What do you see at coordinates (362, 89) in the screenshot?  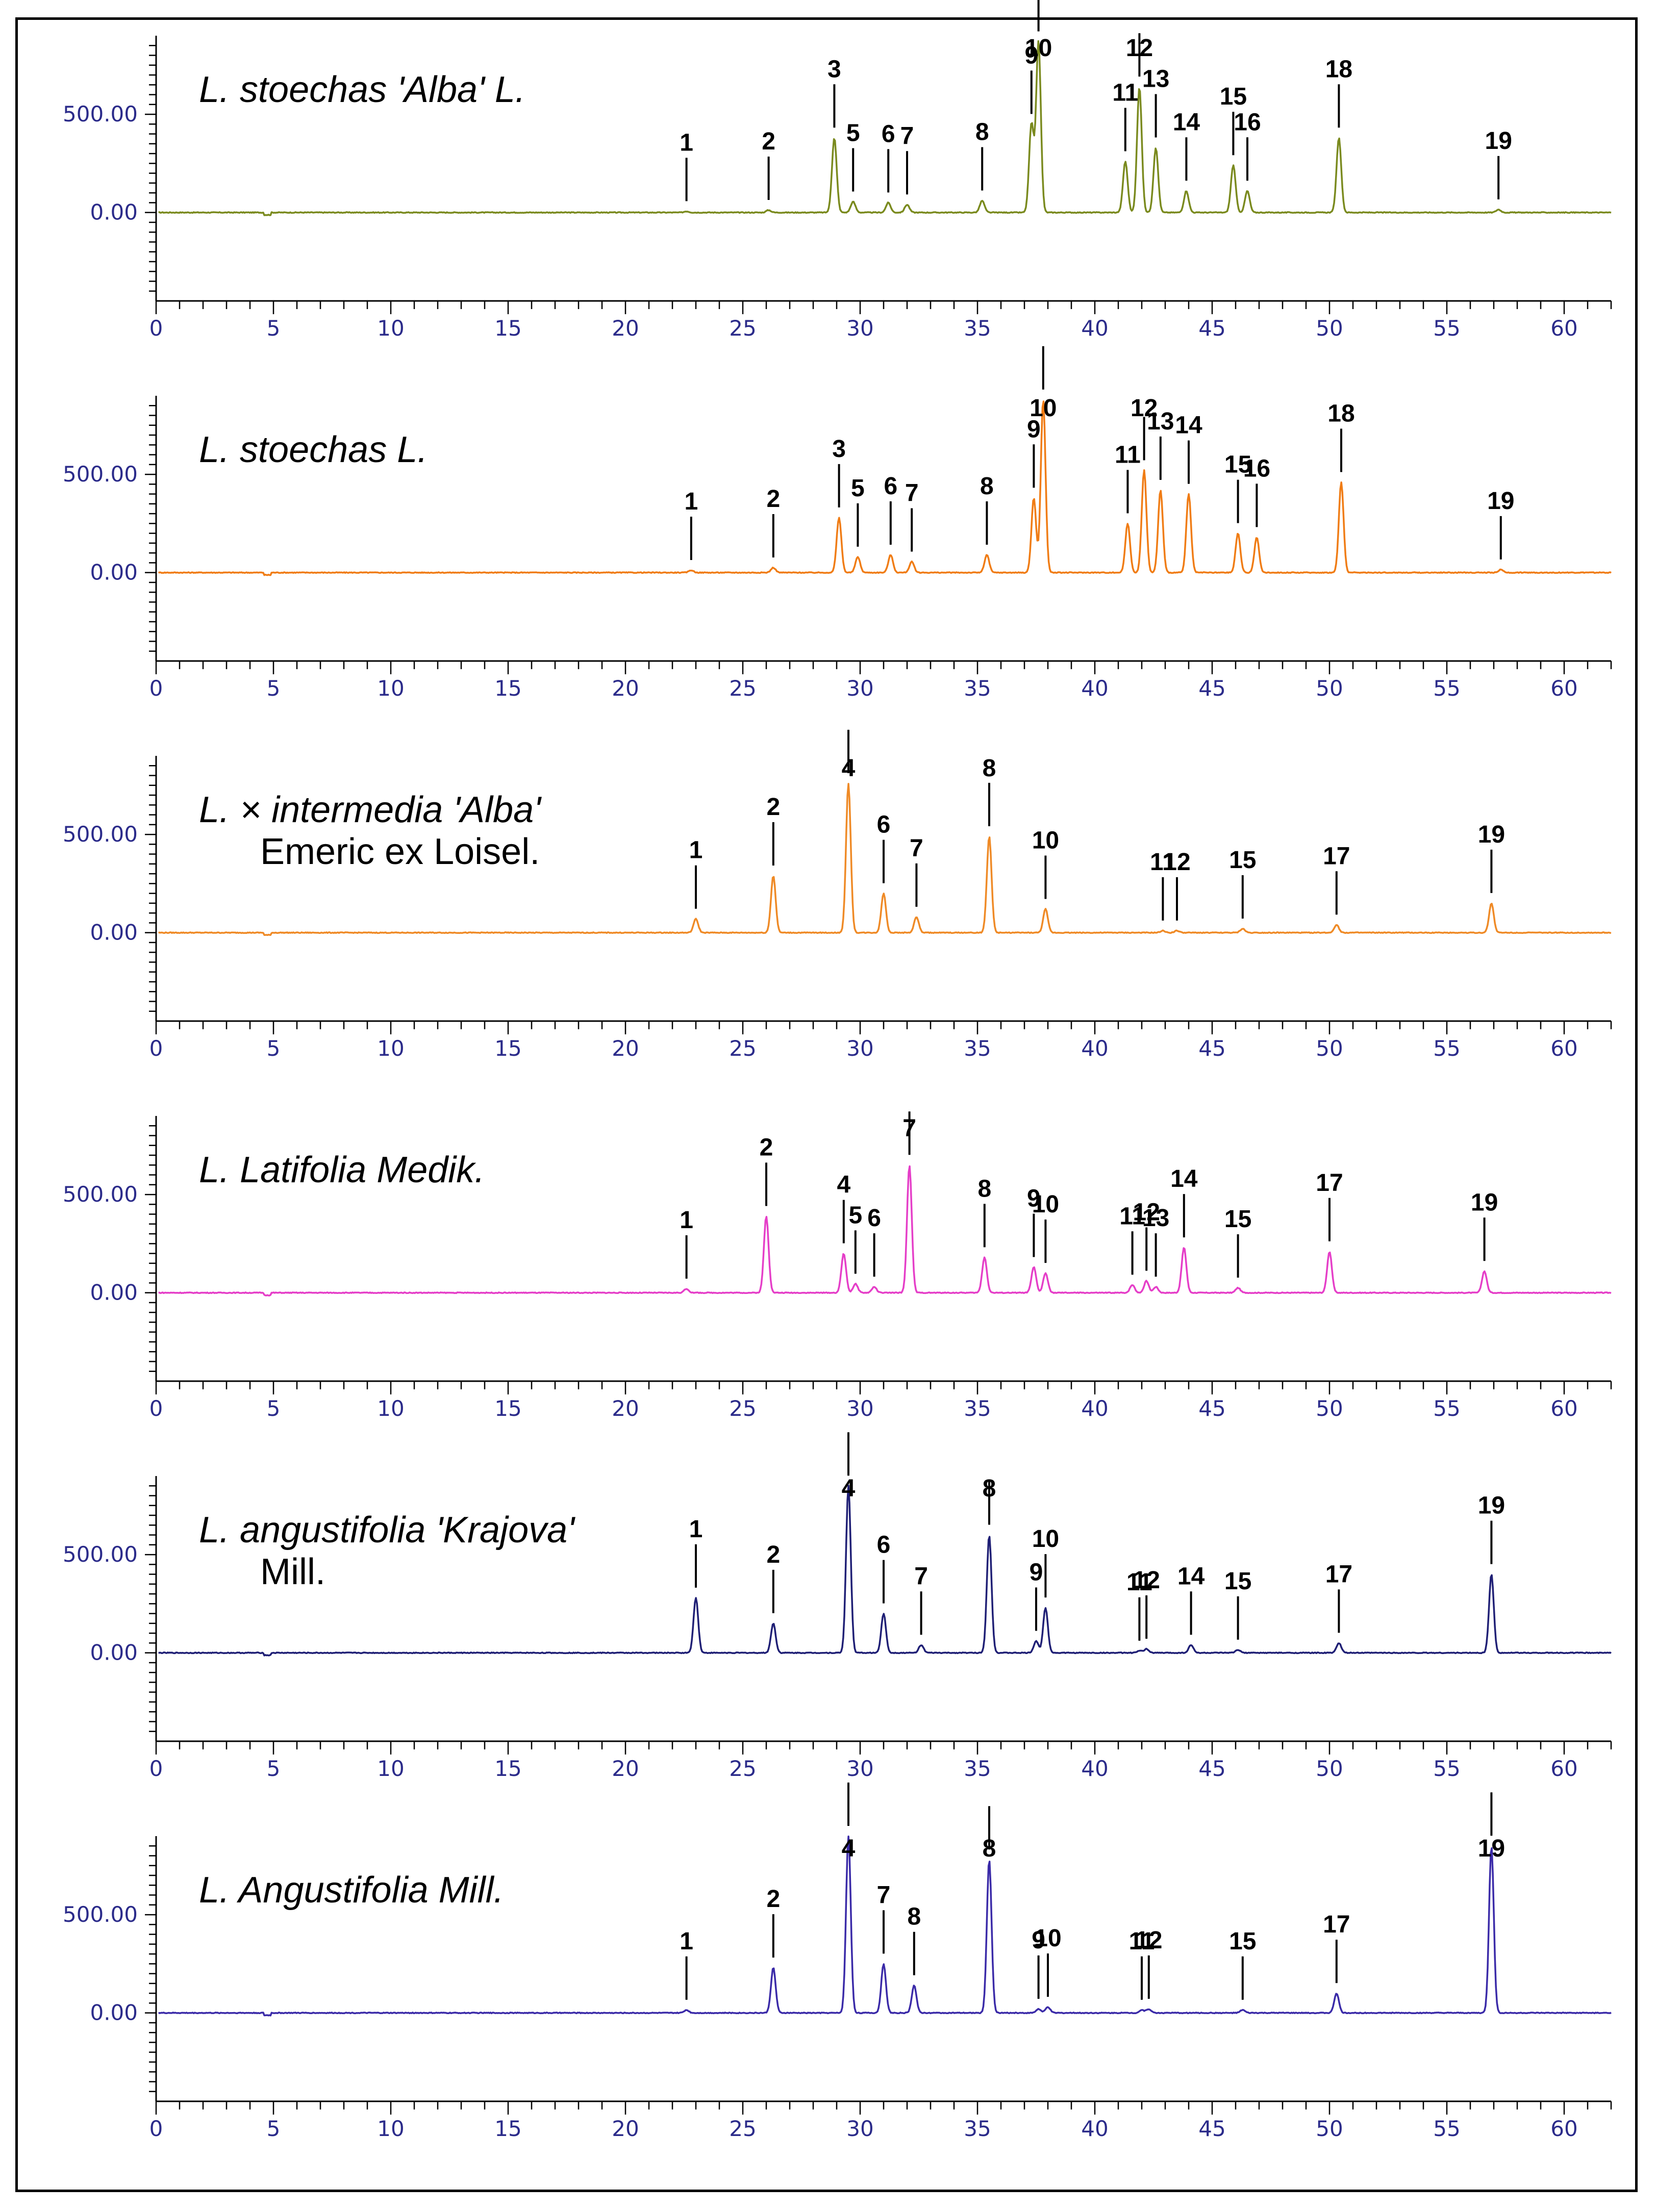 I see `panel-title: L. stoechas 'Alba' L.` at bounding box center [362, 89].